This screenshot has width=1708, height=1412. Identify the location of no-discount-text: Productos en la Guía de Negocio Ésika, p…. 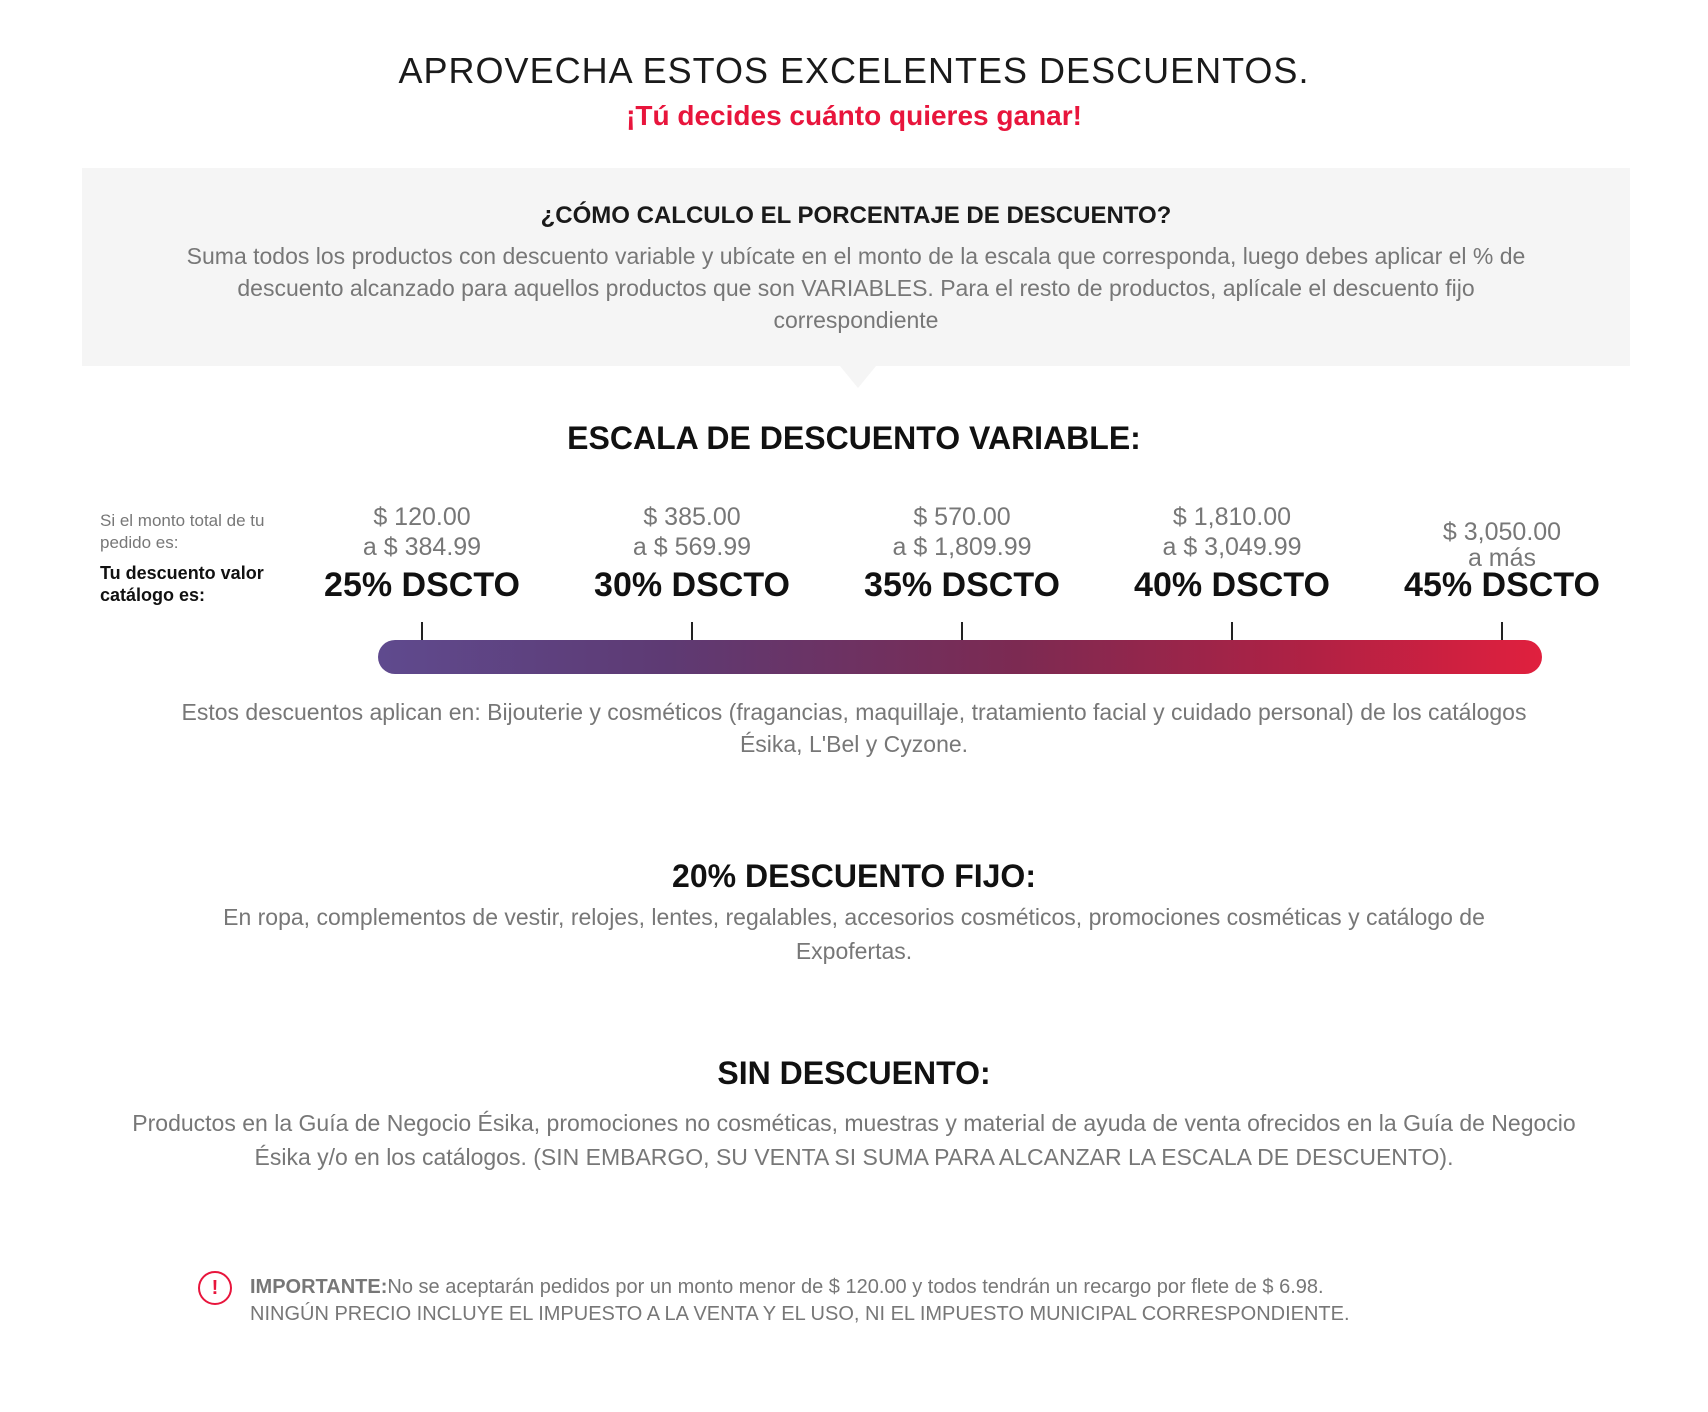
(854, 1140).